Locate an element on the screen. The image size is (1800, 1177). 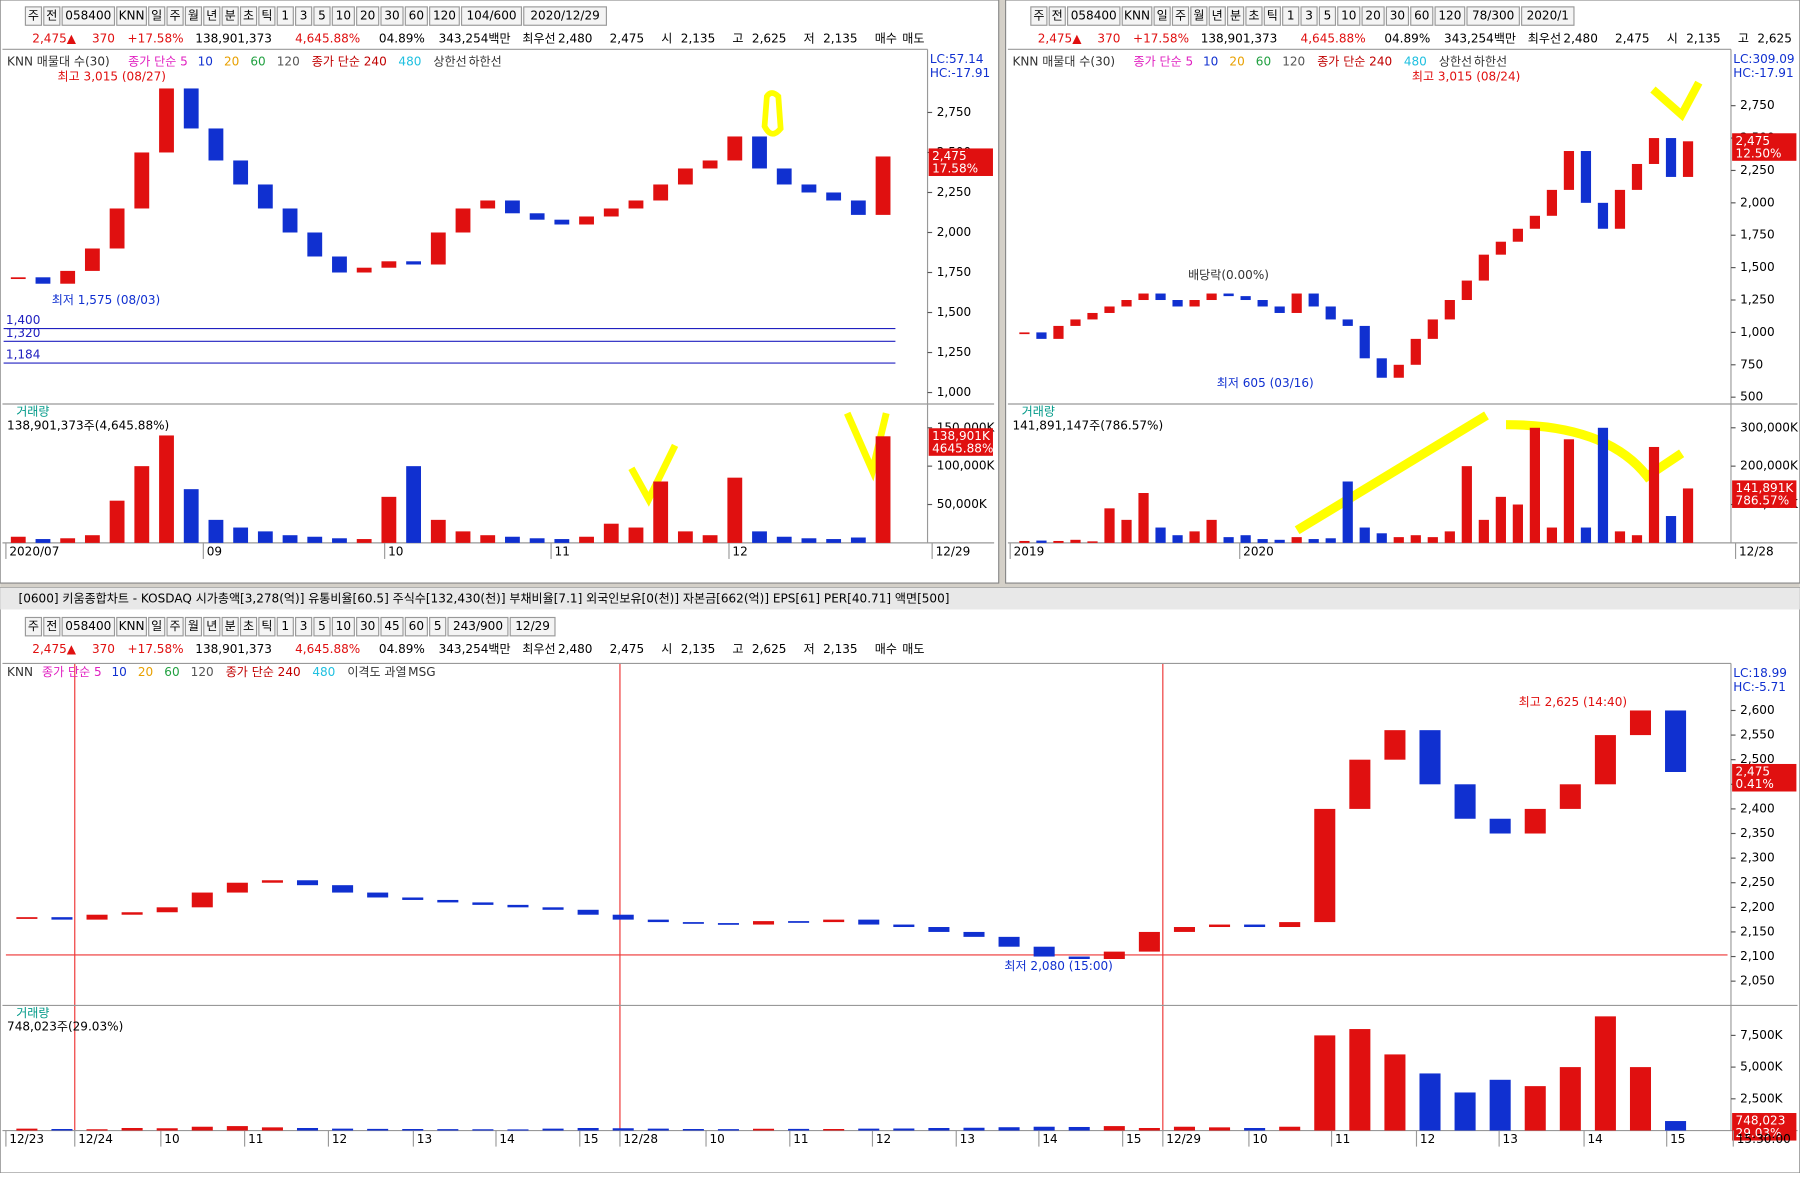
toolbar-label: 전 is located at coordinates (51, 16).